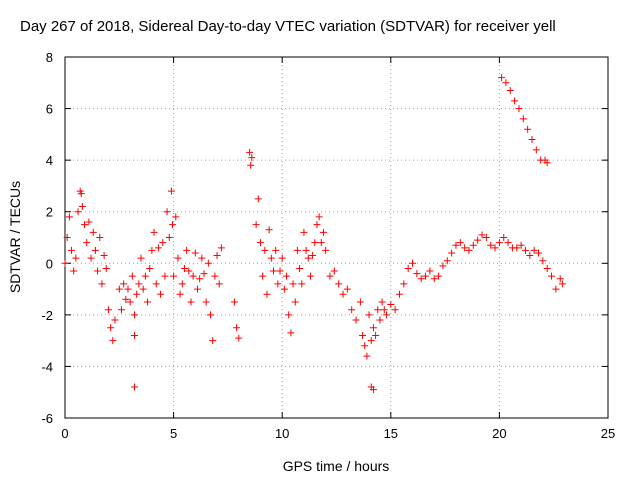 The image size is (640, 480). What do you see at coordinates (47, 418) in the screenshot?
I see `y-tick-label: -6` at bounding box center [47, 418].